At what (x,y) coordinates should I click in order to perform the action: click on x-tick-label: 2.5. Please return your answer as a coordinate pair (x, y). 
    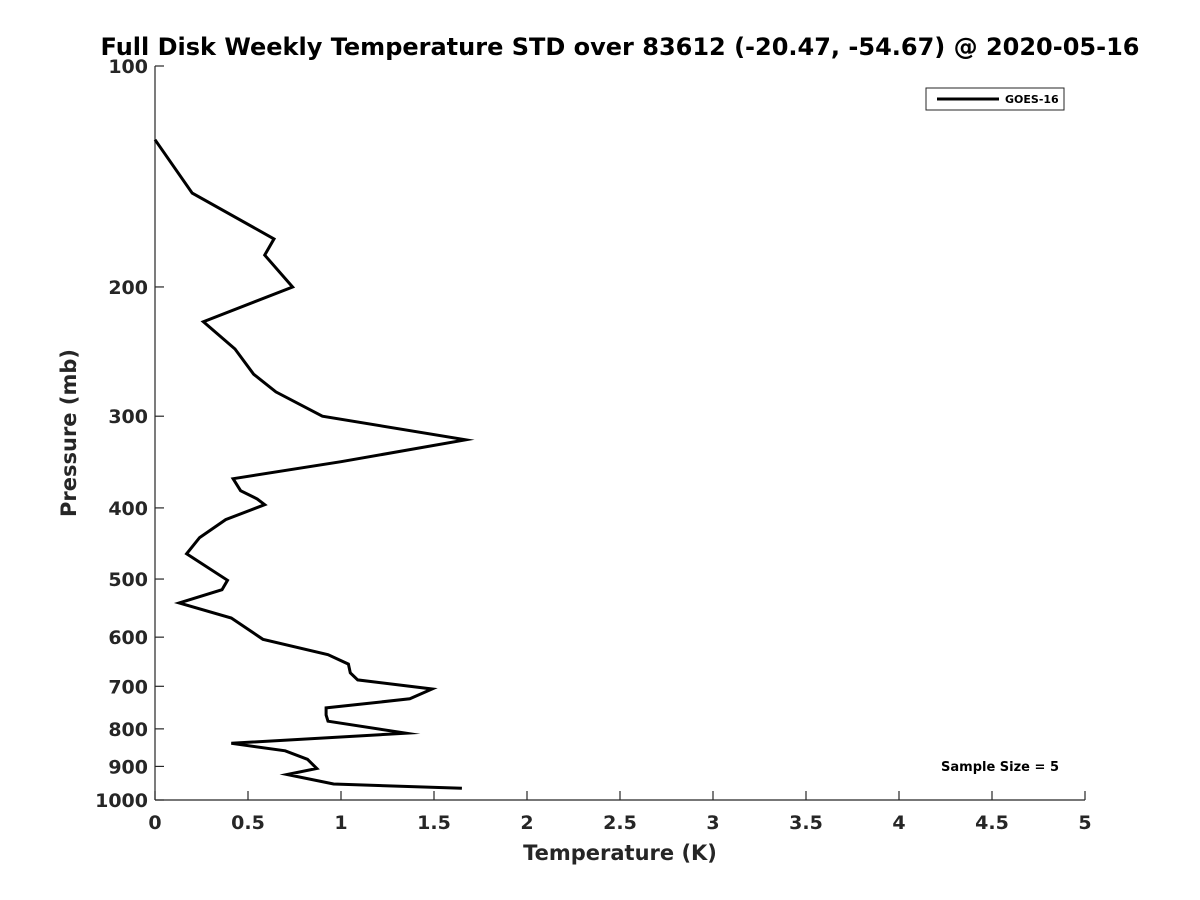
    Looking at the image, I should click on (620, 823).